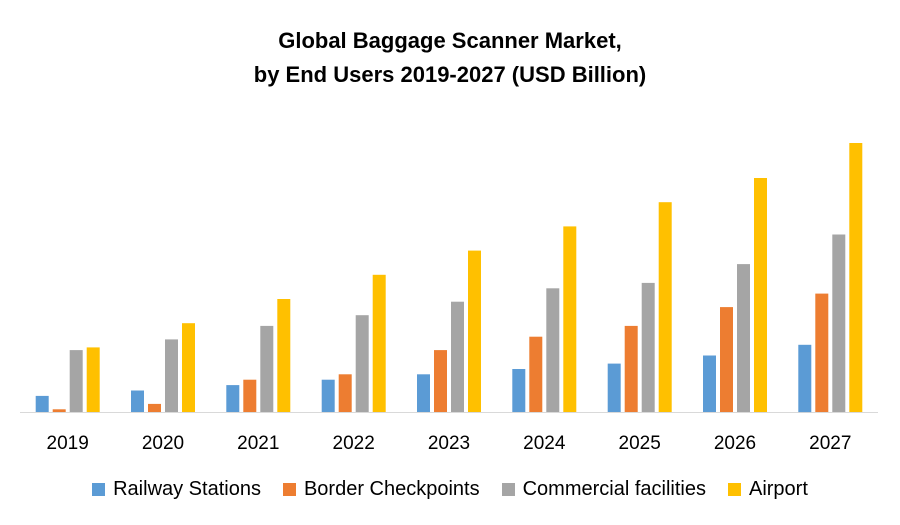  What do you see at coordinates (570, 319) in the screenshot?
I see `bar-airport-2024` at bounding box center [570, 319].